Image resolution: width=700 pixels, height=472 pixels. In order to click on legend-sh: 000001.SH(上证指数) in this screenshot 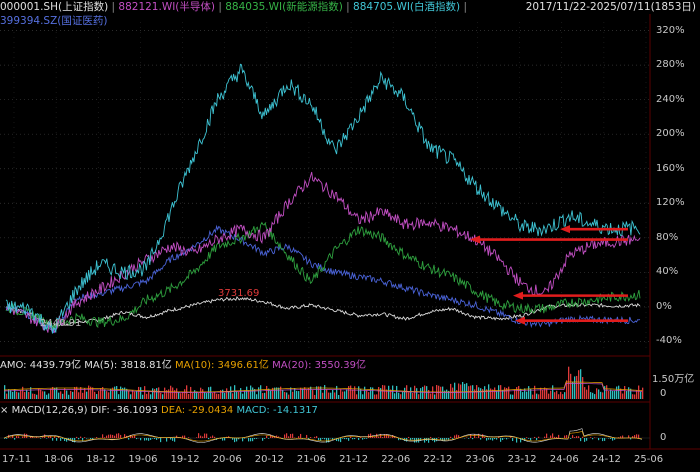, I will do `click(54, 7)`.